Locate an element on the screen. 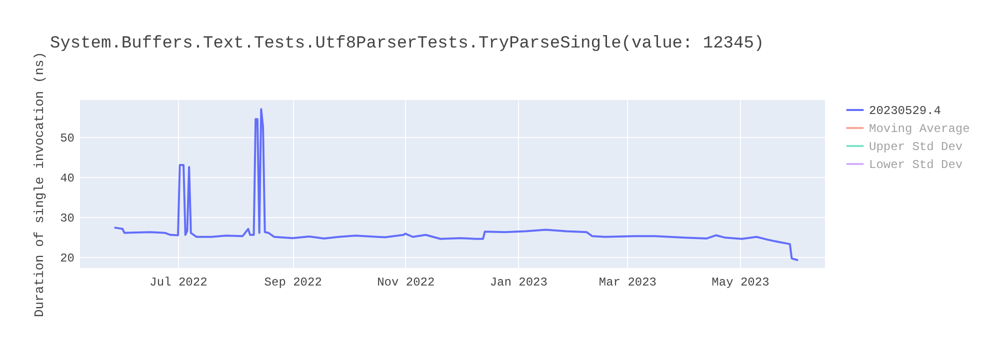 The image size is (1000, 350). legend-label: Upper Std Dev is located at coordinates (916, 147).